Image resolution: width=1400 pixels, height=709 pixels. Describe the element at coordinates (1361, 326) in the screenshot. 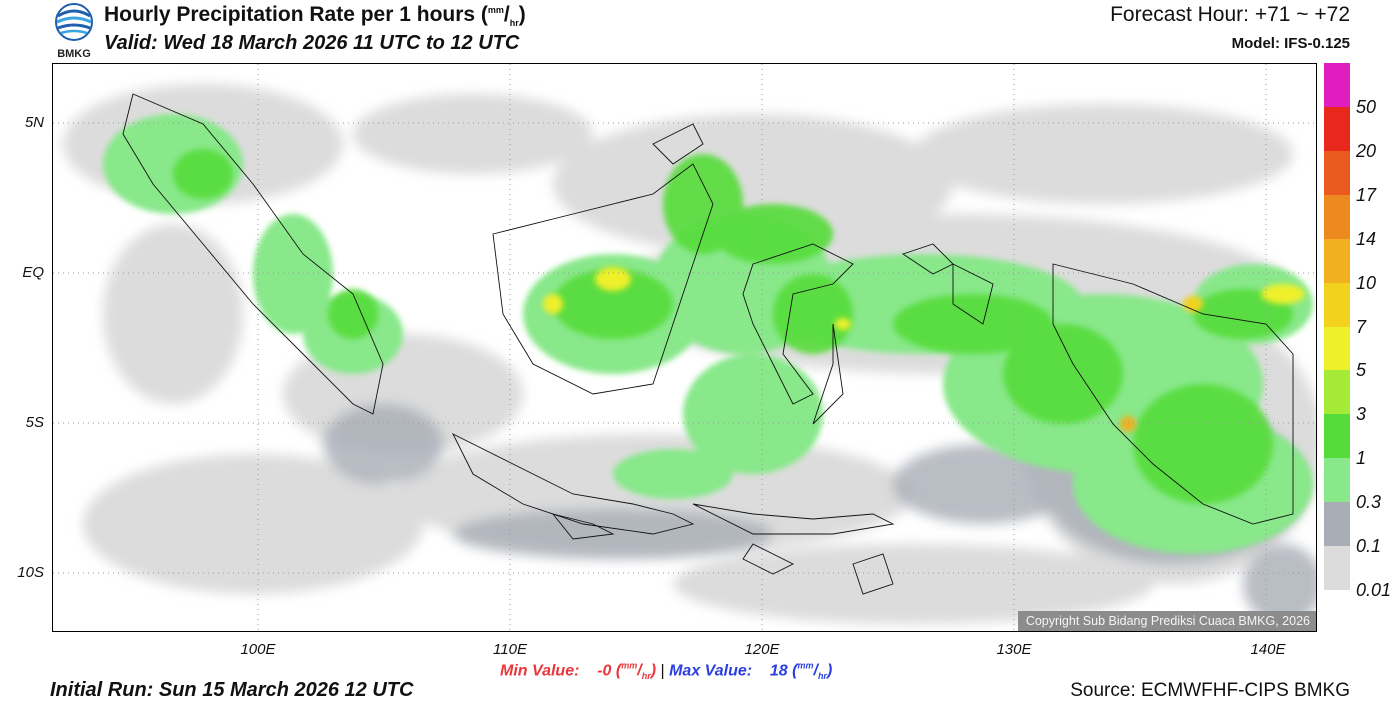

I see `colorbar-label: 7` at that location.